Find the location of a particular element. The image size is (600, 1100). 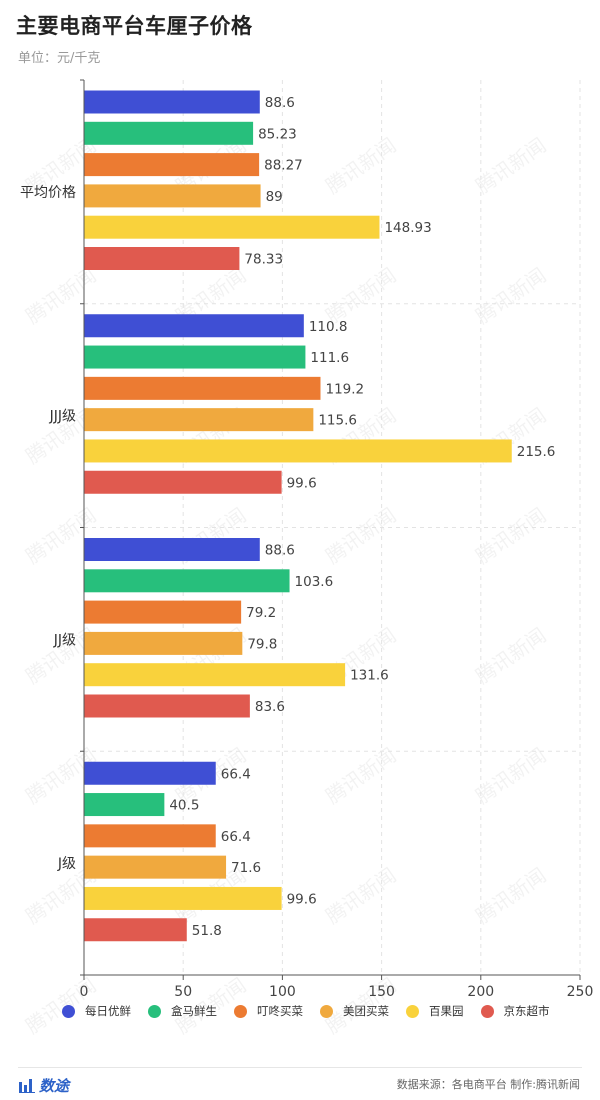

bar-chart-icon is located at coordinates (27, 1085).